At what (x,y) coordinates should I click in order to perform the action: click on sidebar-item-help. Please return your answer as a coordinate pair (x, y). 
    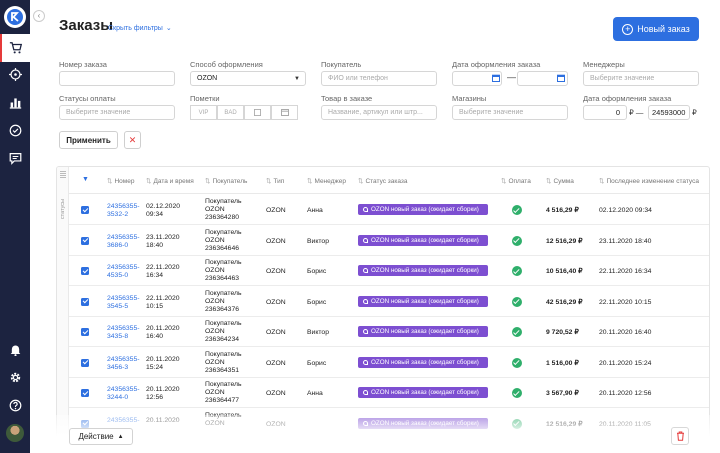
    Looking at the image, I should click on (15, 405).